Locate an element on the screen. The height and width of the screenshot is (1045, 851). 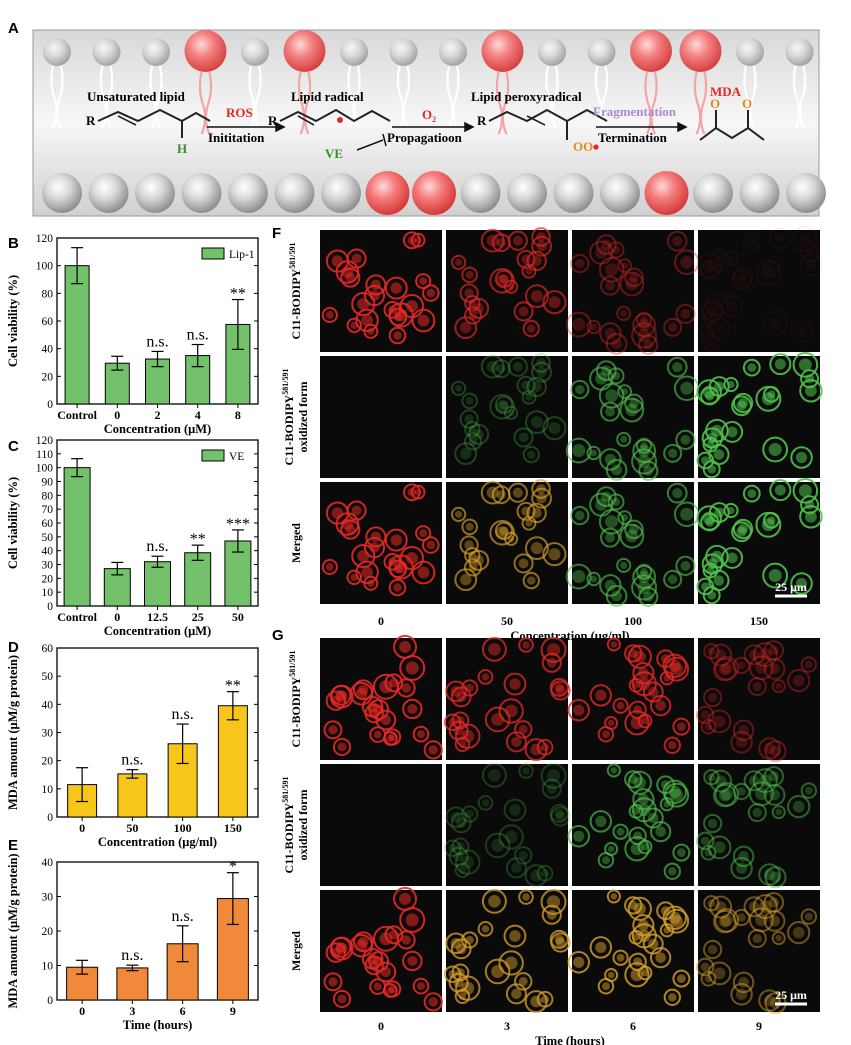
y-tick-label: 30 is located at coordinates (48, 898).